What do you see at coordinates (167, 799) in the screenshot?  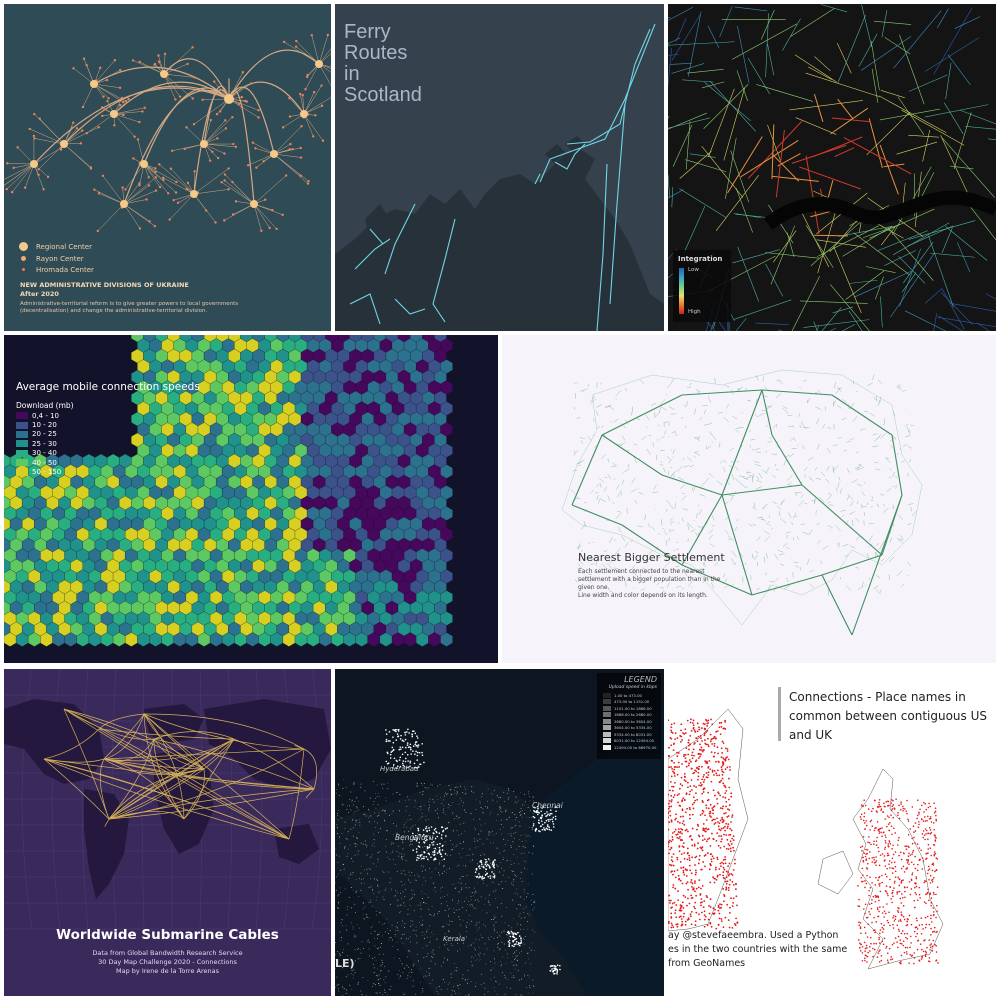 I see `world-cable-map` at bounding box center [167, 799].